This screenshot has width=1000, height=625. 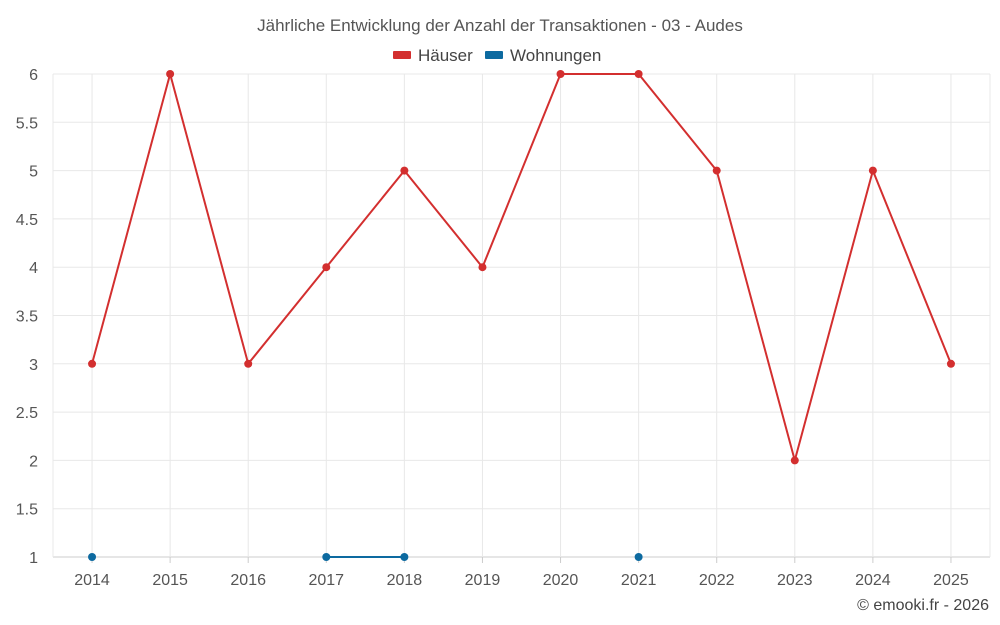 I want to click on legend: Häuser Wohnungen, so click(x=497, y=55).